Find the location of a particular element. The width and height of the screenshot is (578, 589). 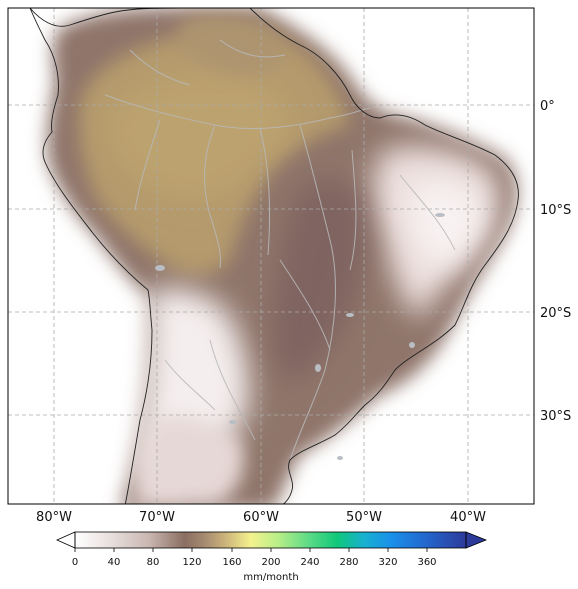

field-north-tan is located at coordinates (232, 45).